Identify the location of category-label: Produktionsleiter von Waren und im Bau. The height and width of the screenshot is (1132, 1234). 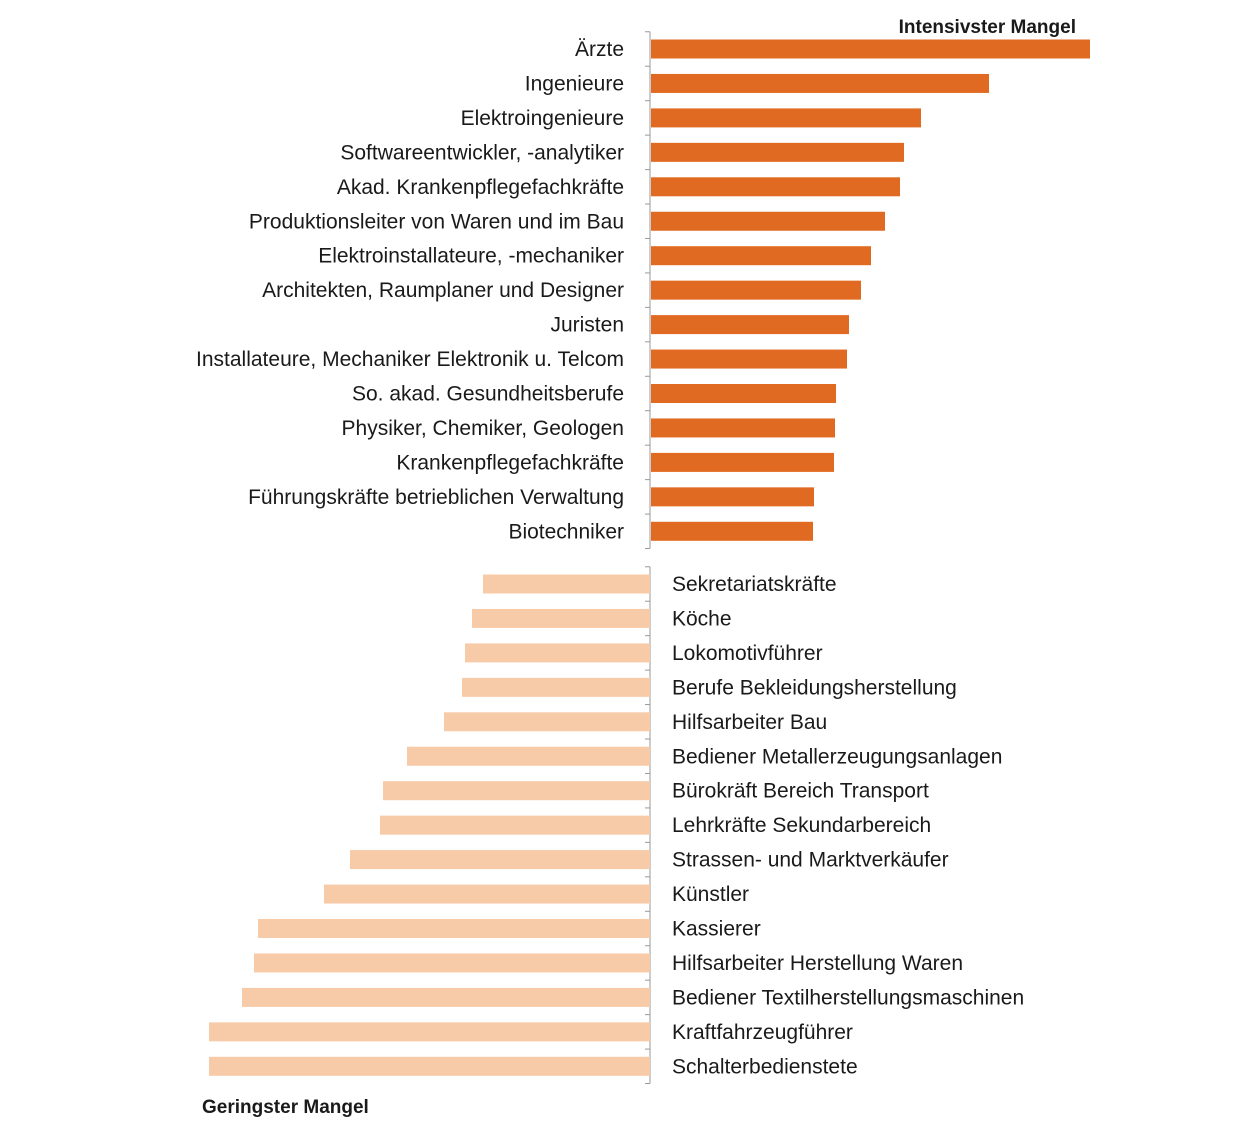
(436, 221).